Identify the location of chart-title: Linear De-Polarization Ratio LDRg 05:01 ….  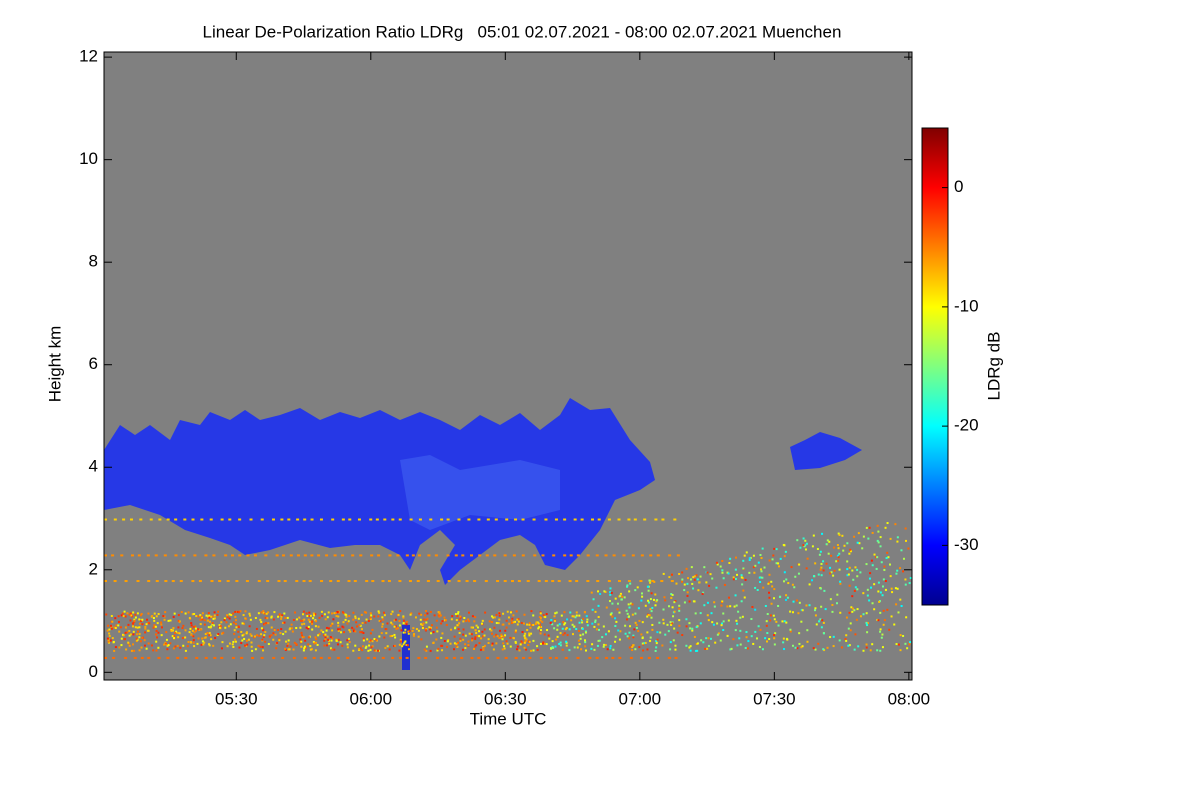
(522, 31).